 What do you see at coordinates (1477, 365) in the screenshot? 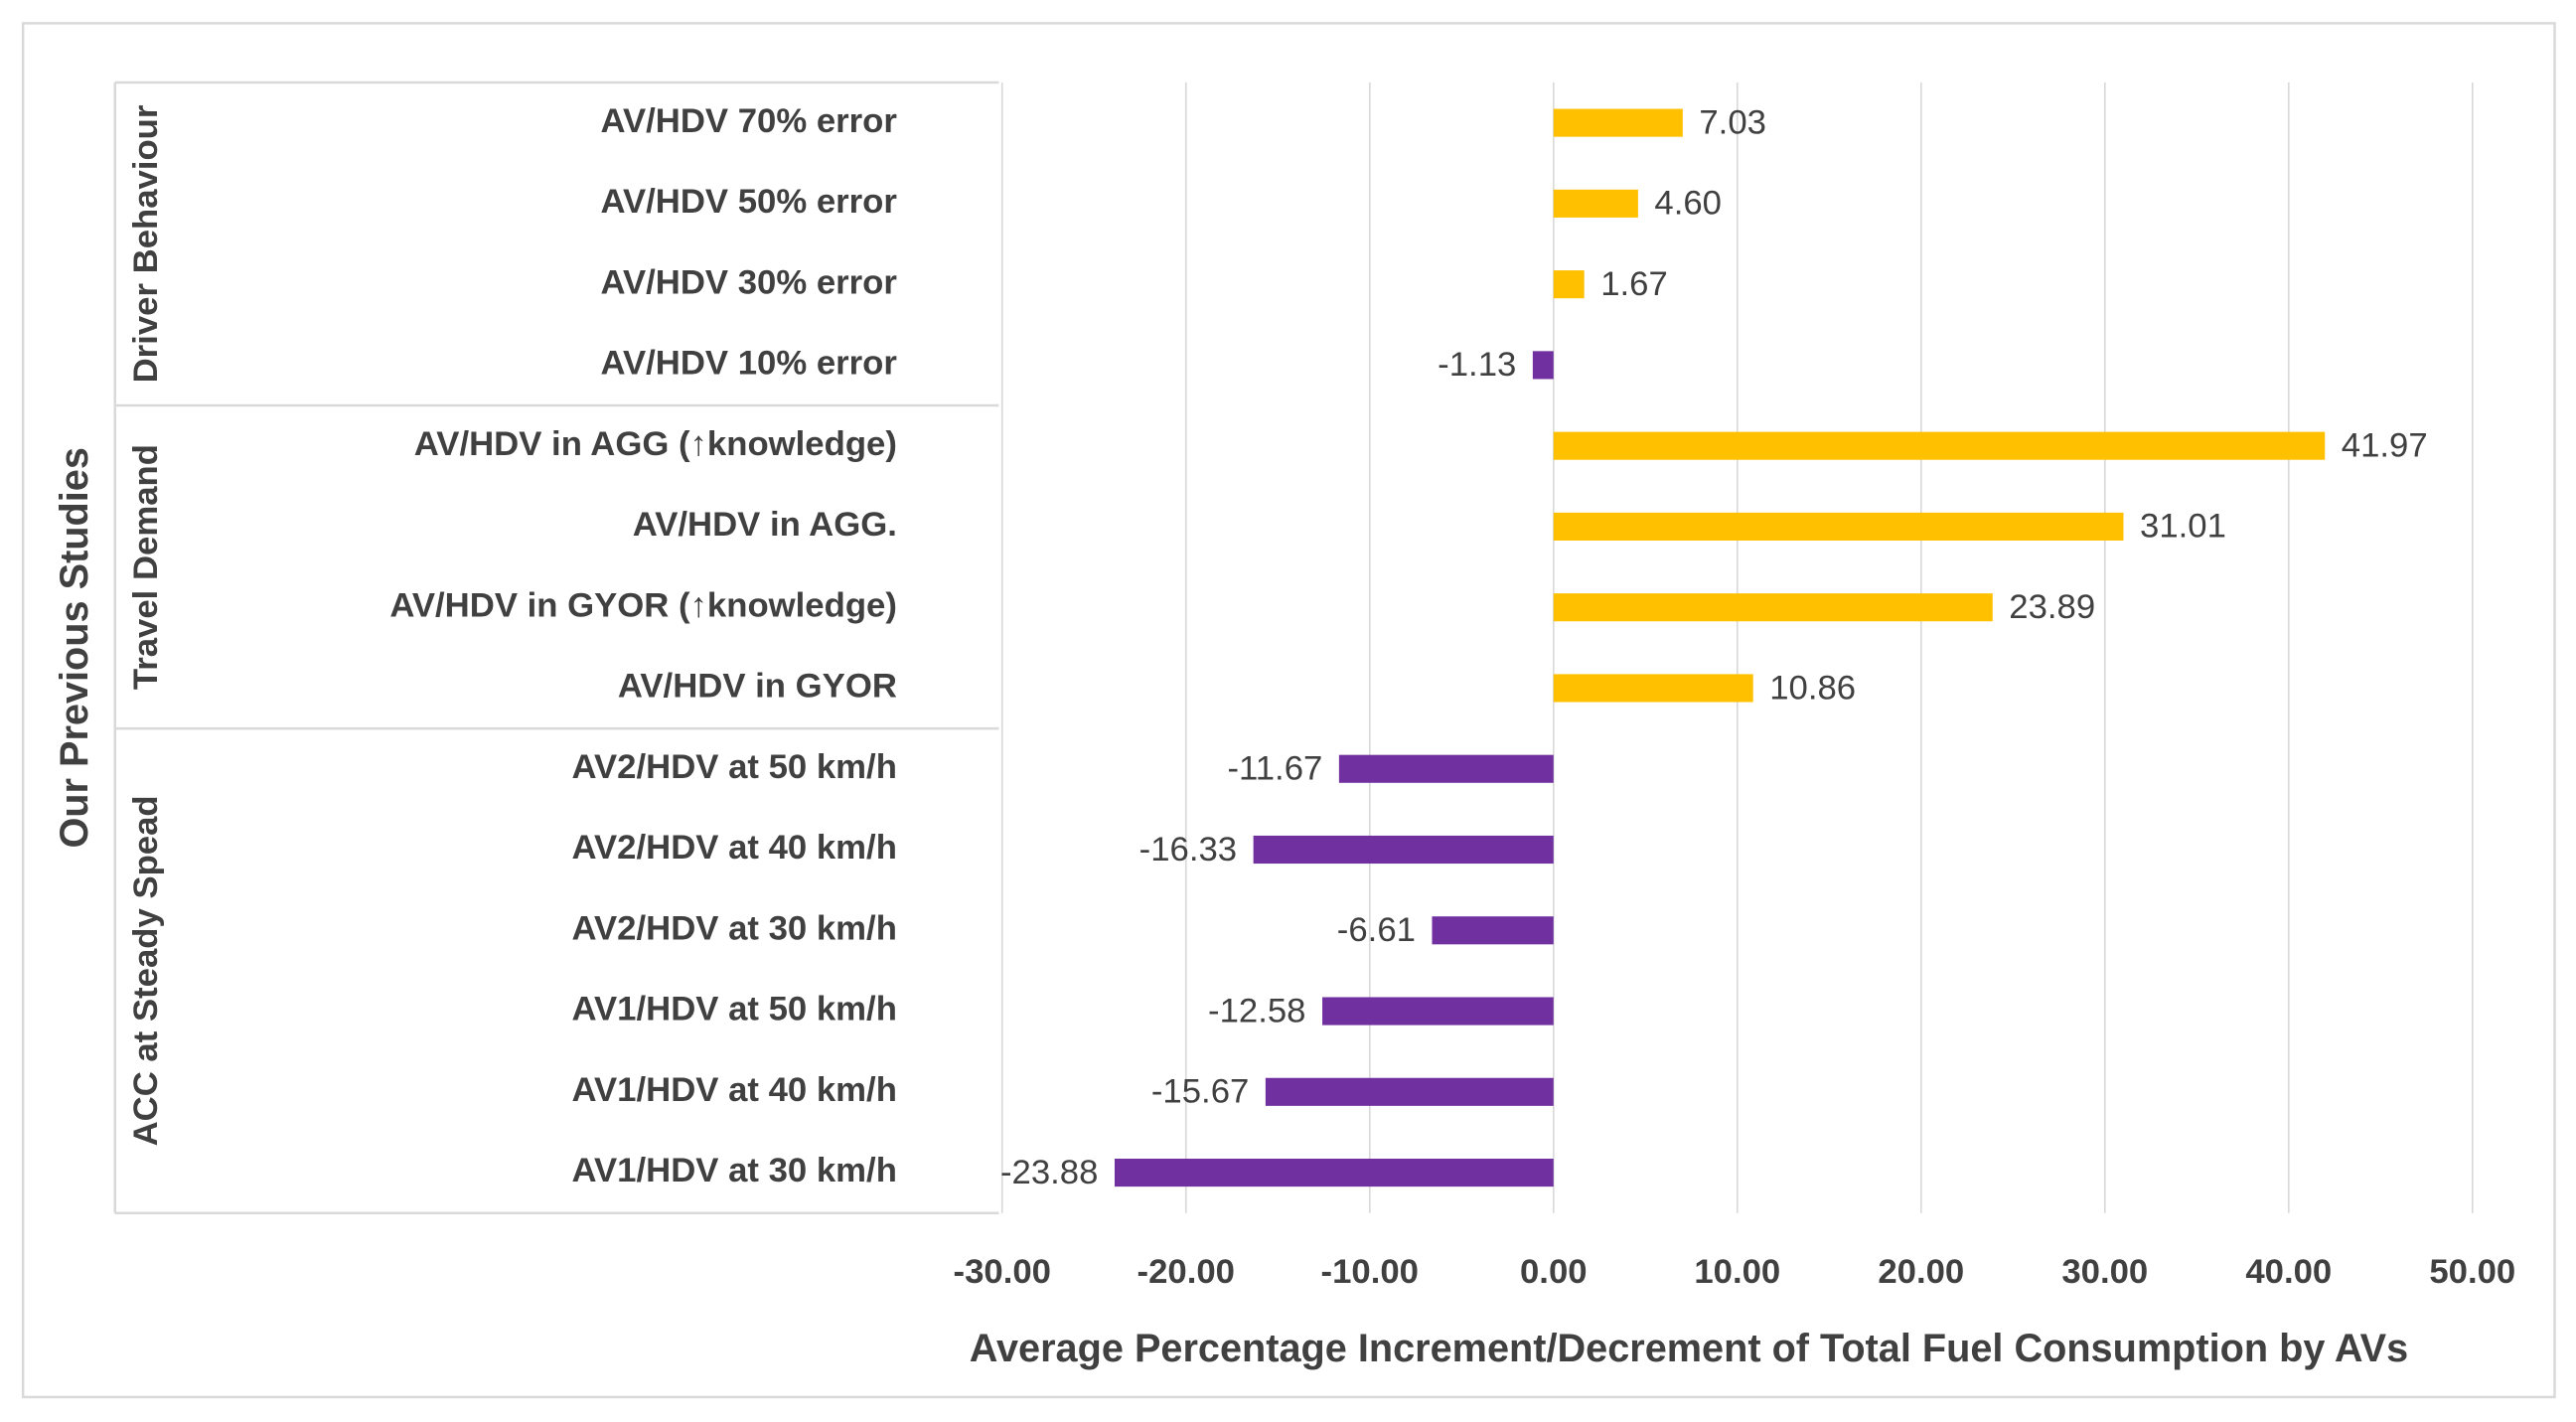
I see `value-label: -1.13` at bounding box center [1477, 365].